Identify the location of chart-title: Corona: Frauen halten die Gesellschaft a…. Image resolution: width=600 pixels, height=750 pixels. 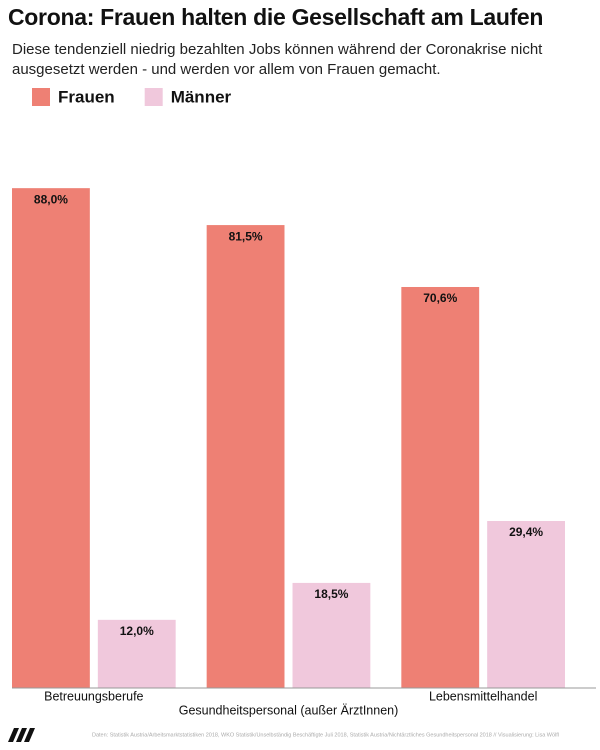
(276, 17).